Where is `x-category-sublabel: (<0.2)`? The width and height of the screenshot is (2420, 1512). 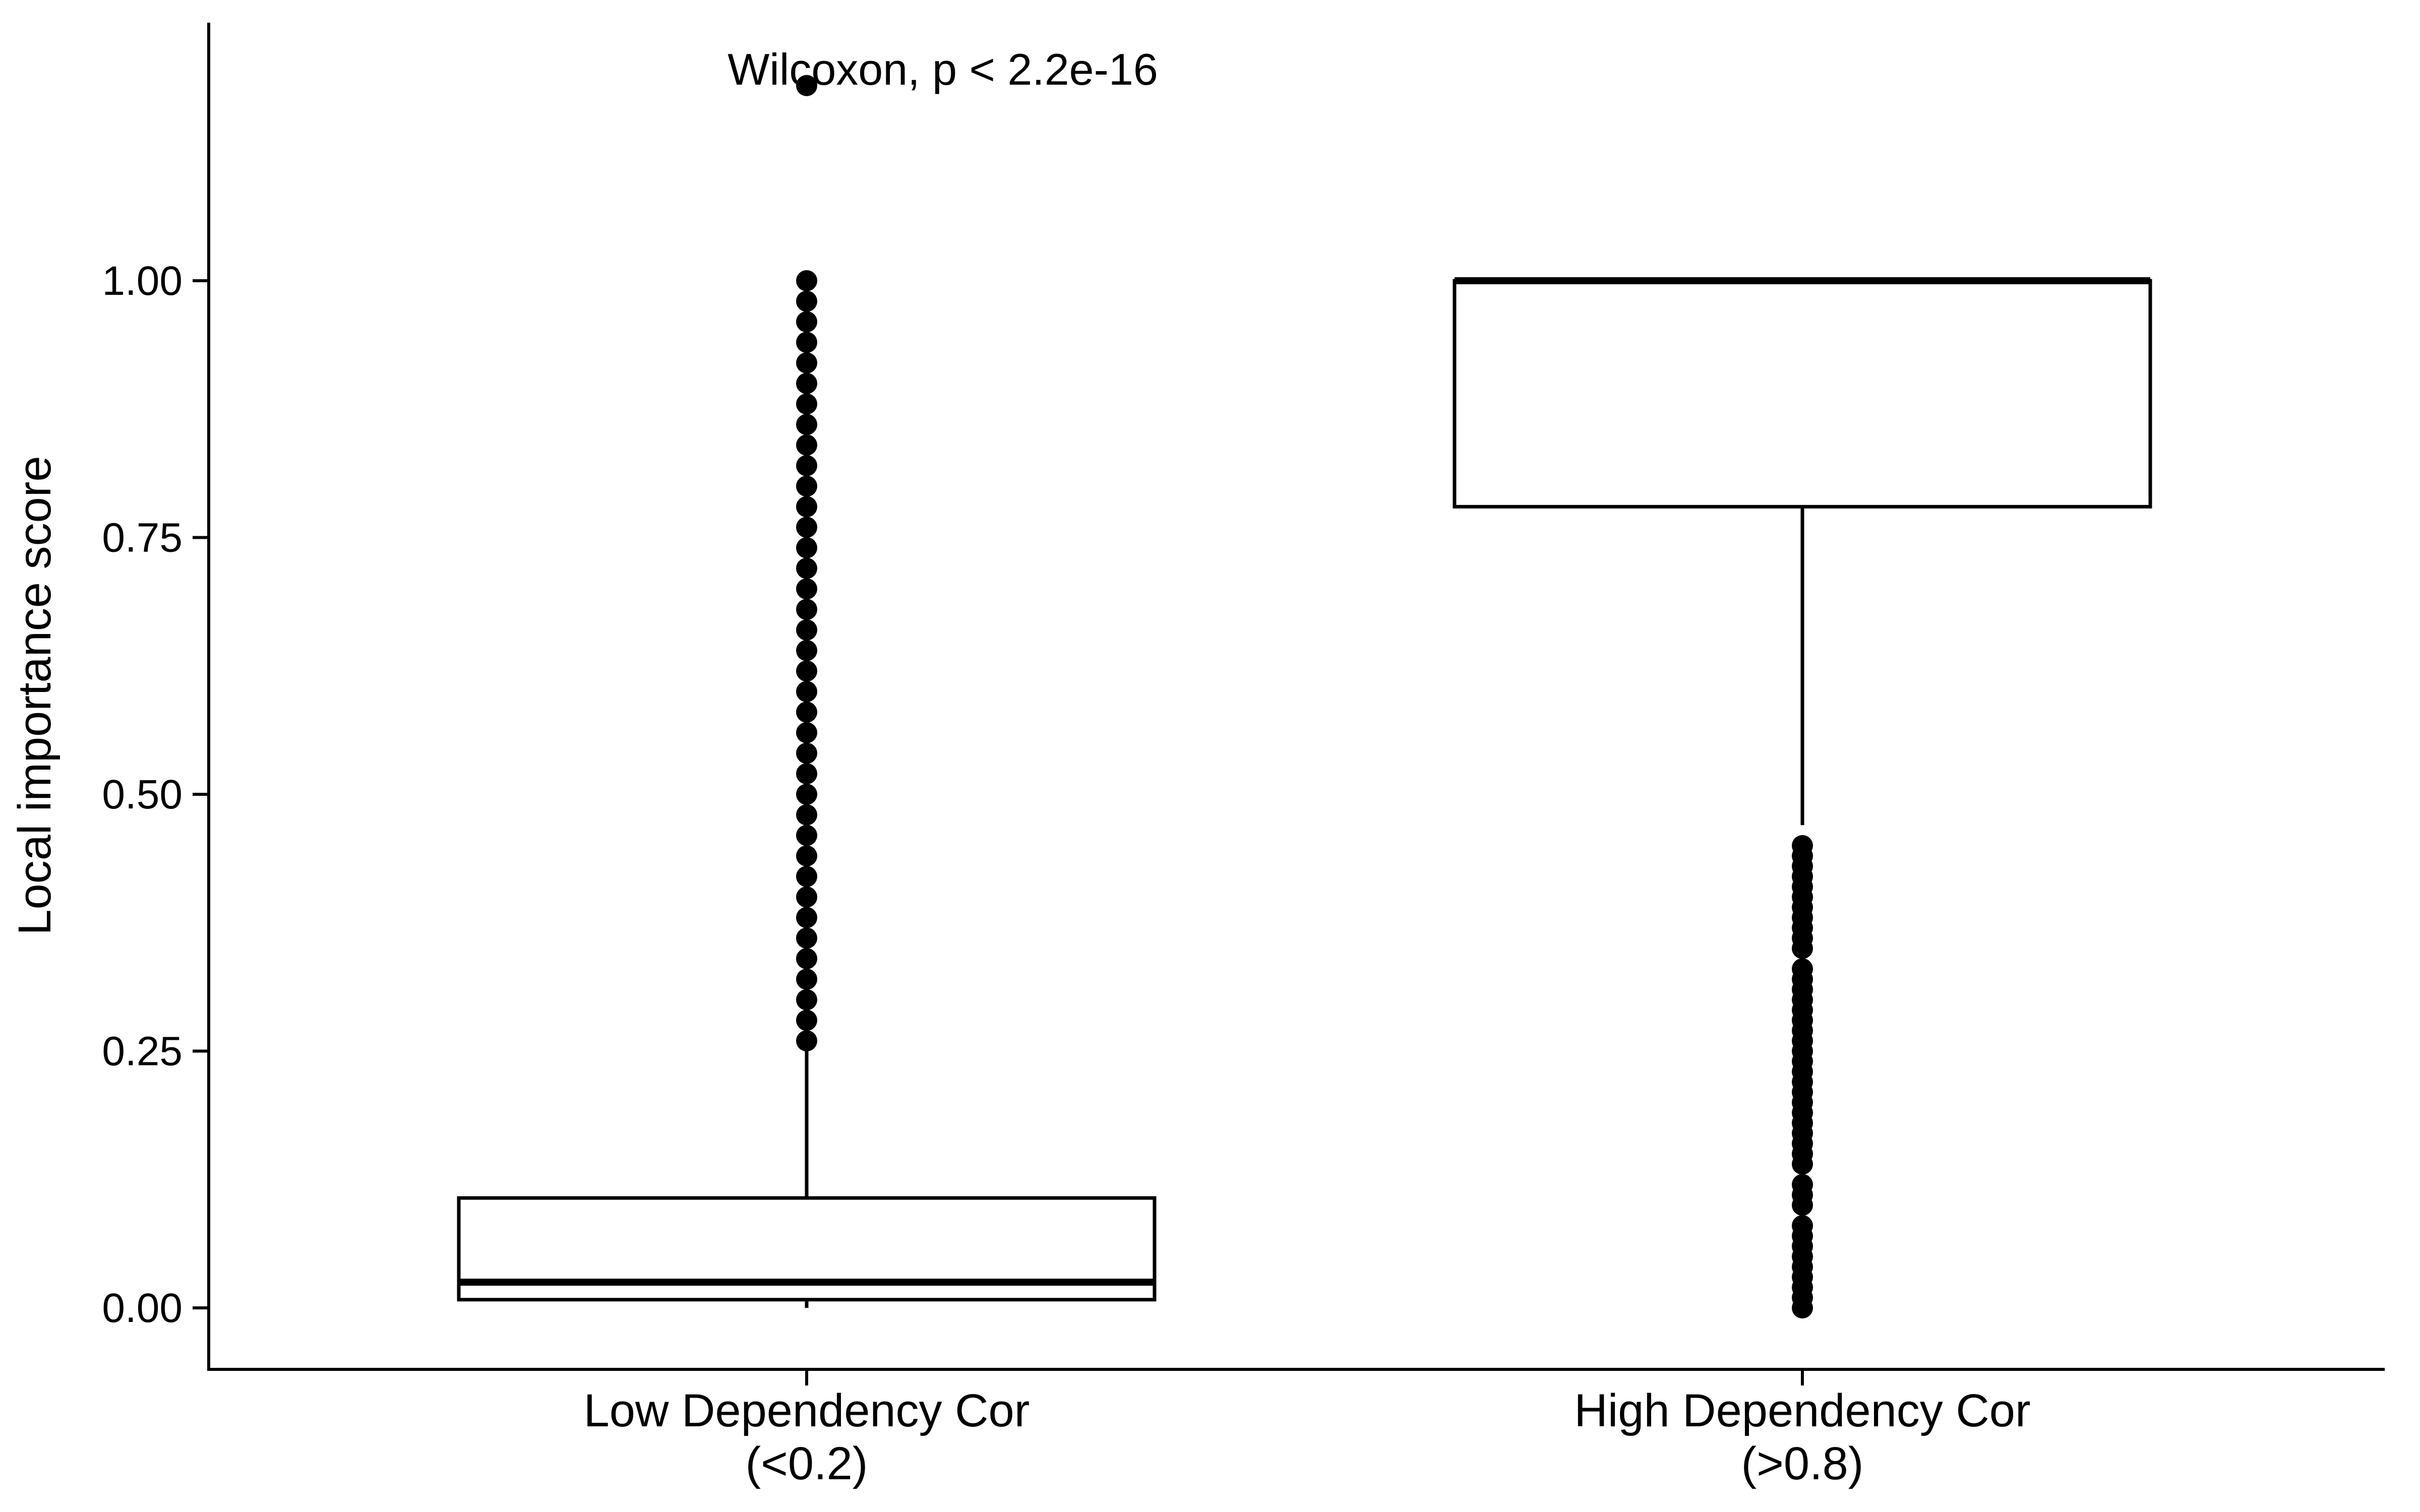
x-category-sublabel: (<0.2) is located at coordinates (807, 1463).